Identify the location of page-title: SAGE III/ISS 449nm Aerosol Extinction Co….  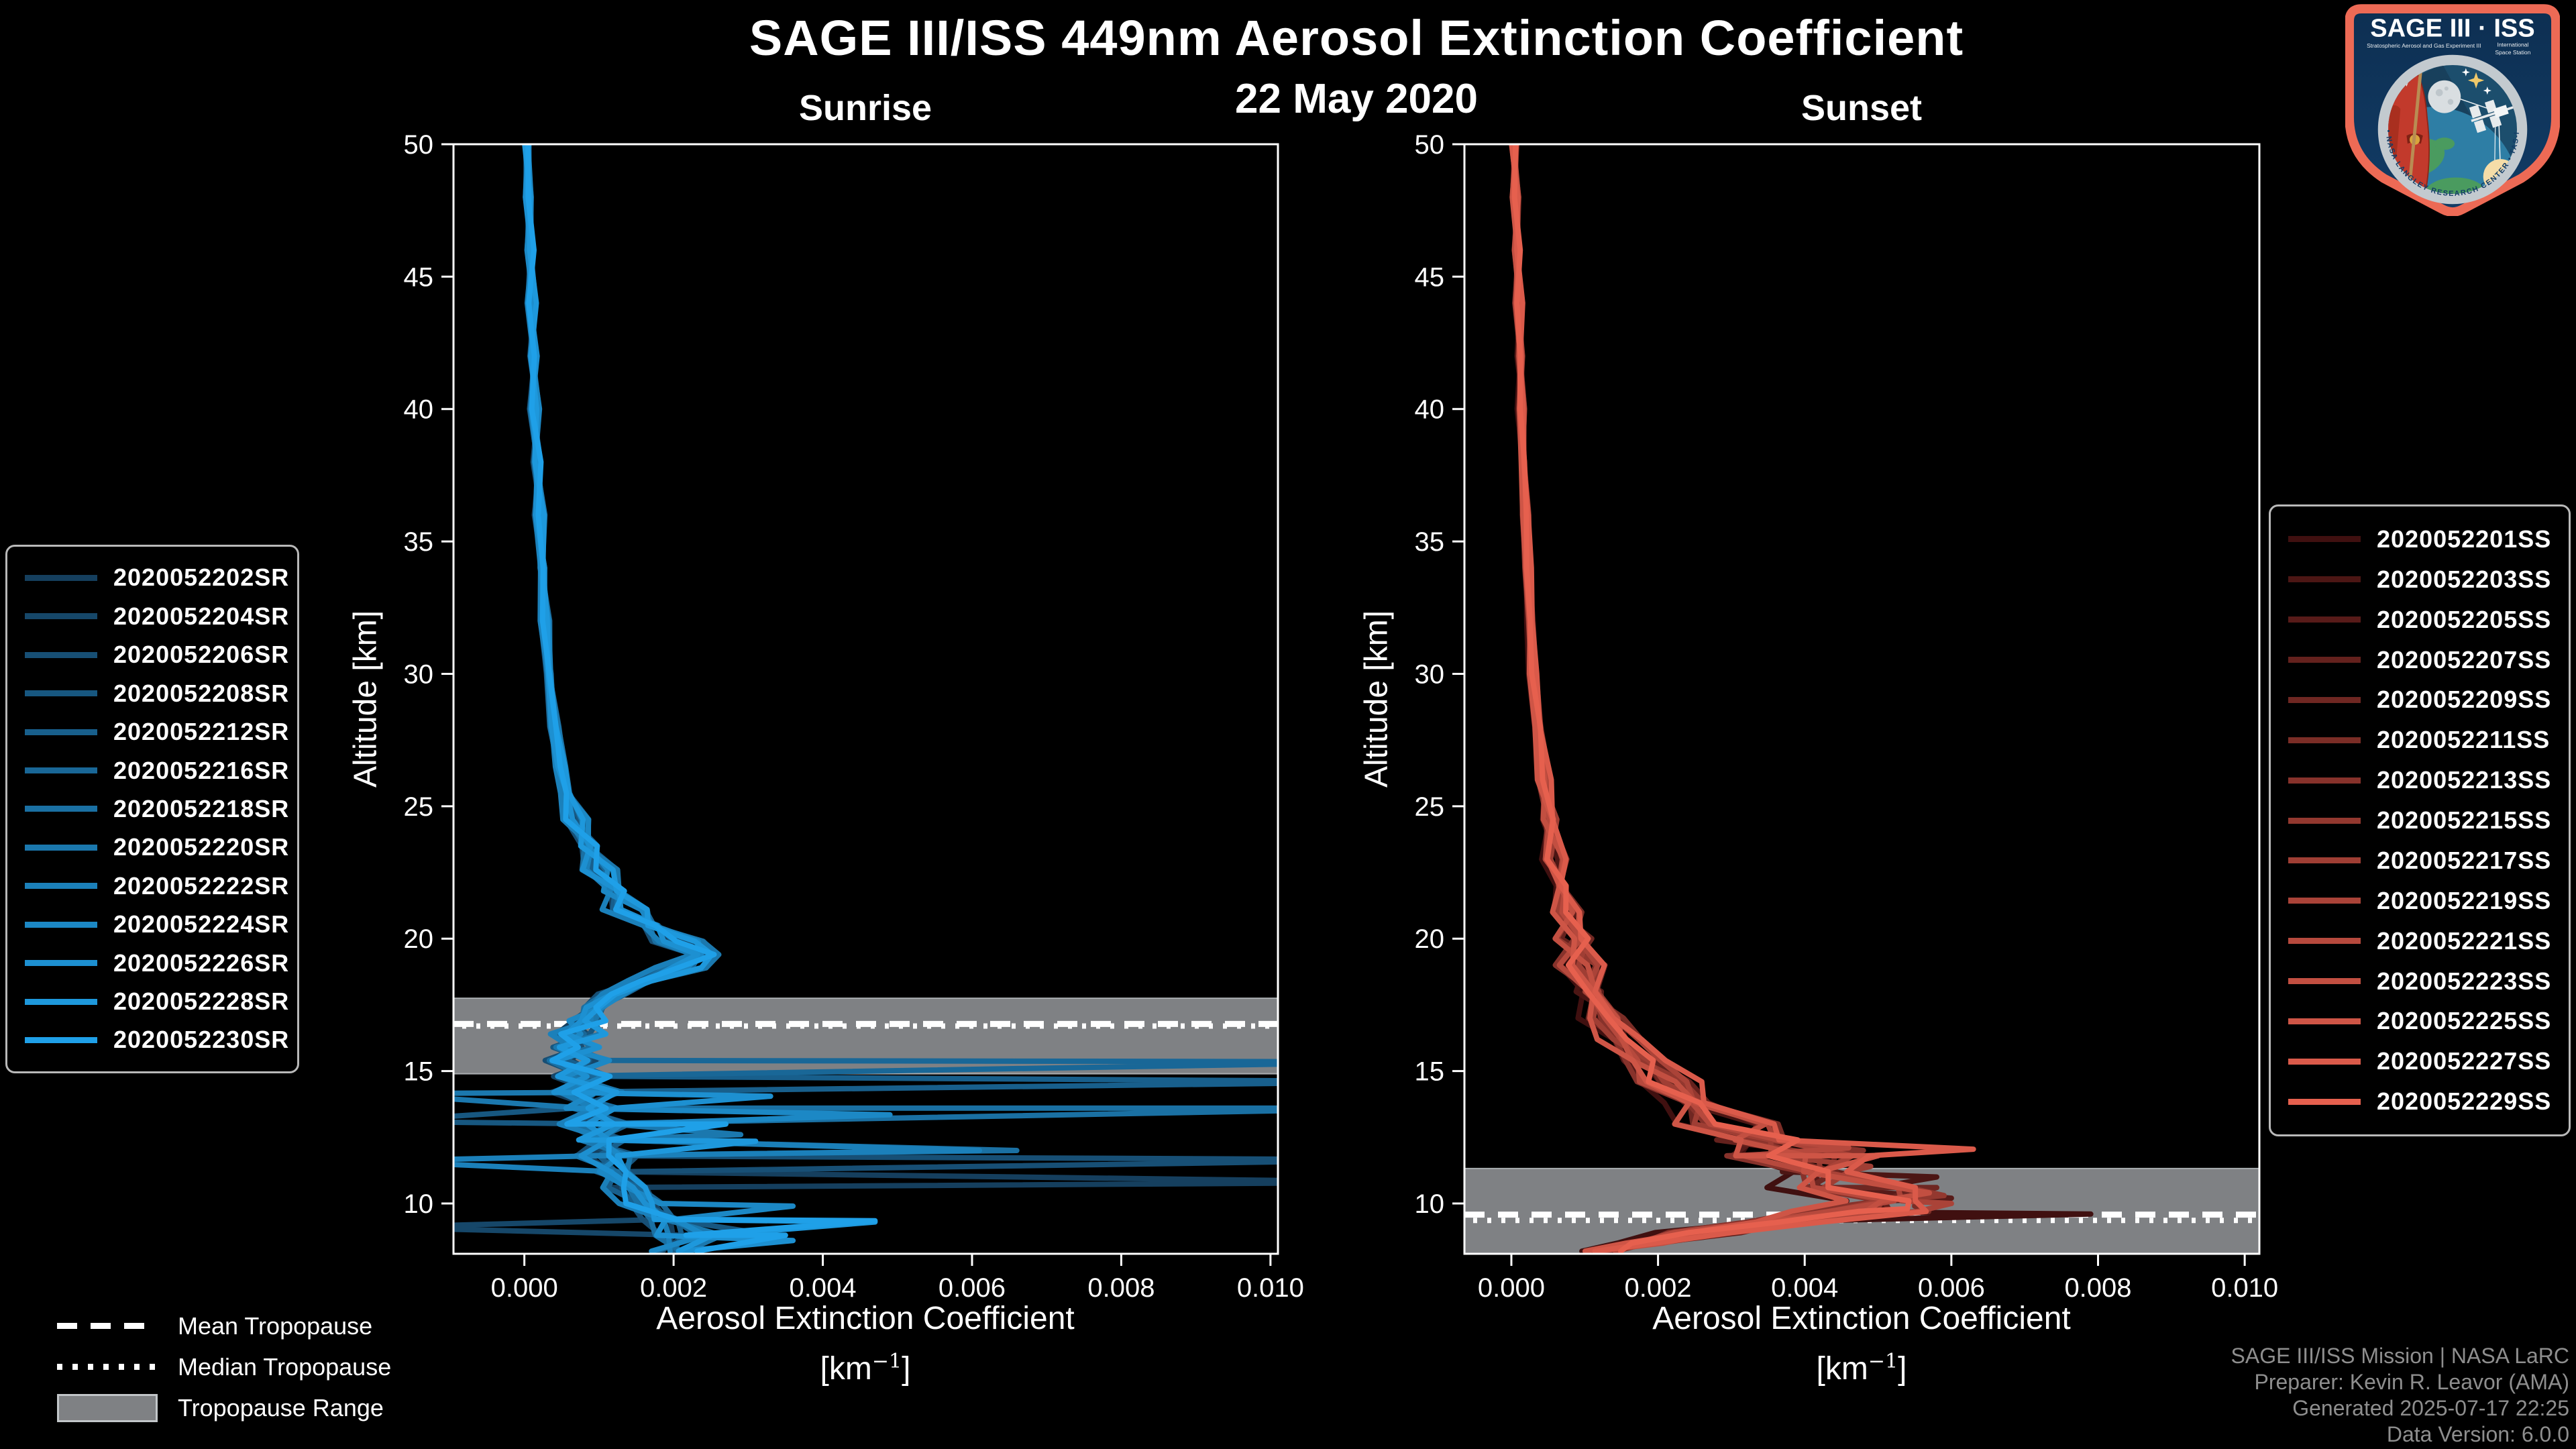
(1356, 38).